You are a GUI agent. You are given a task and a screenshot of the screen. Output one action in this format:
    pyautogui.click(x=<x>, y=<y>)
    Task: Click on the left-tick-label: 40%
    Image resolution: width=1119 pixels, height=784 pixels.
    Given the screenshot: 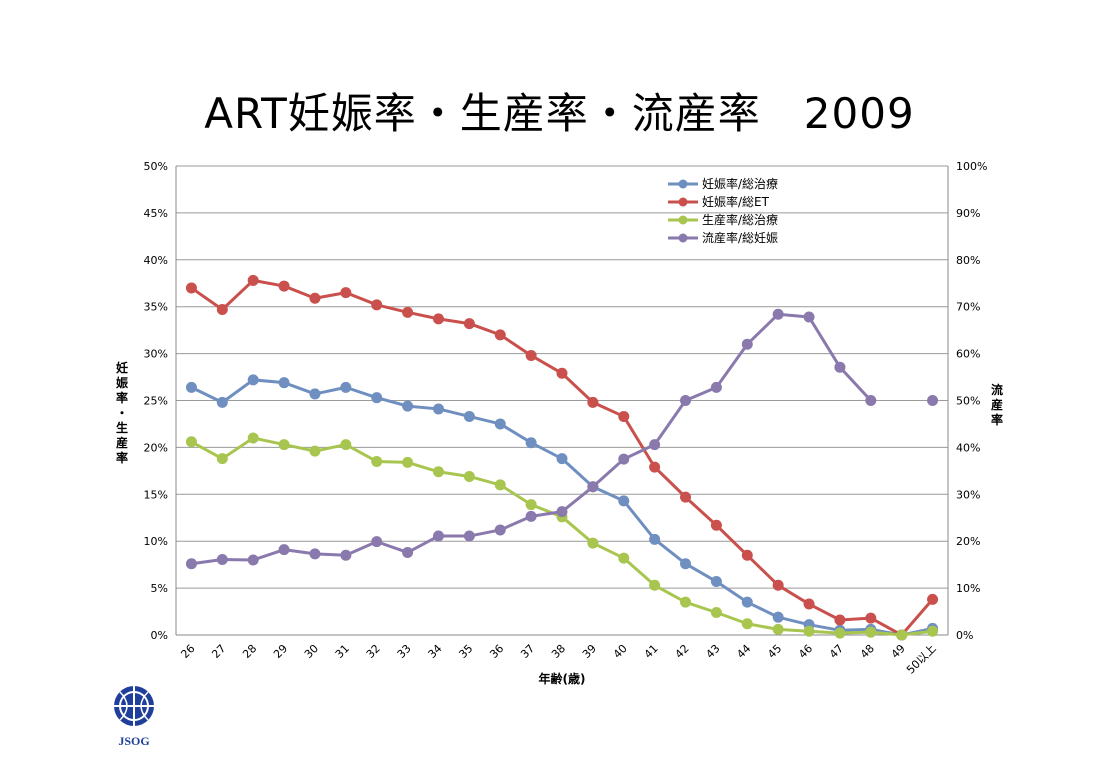 What is the action you would take?
    pyautogui.click(x=156, y=260)
    